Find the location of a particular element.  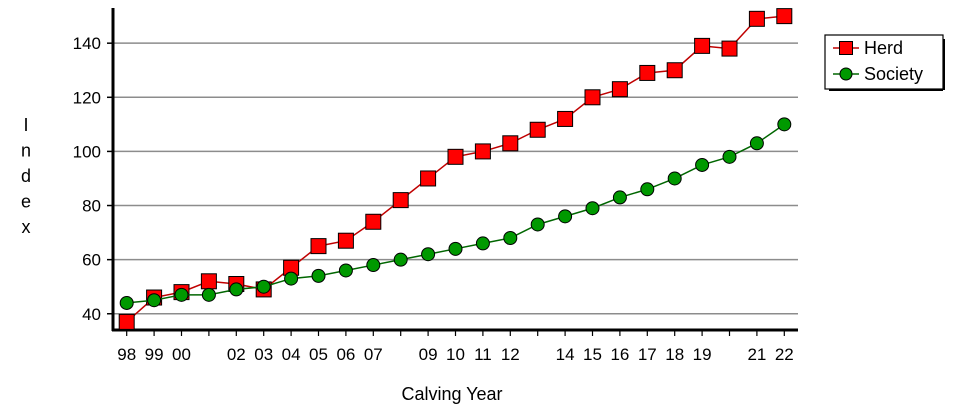

x-axis-title: Calving Year is located at coordinates (451, 394).